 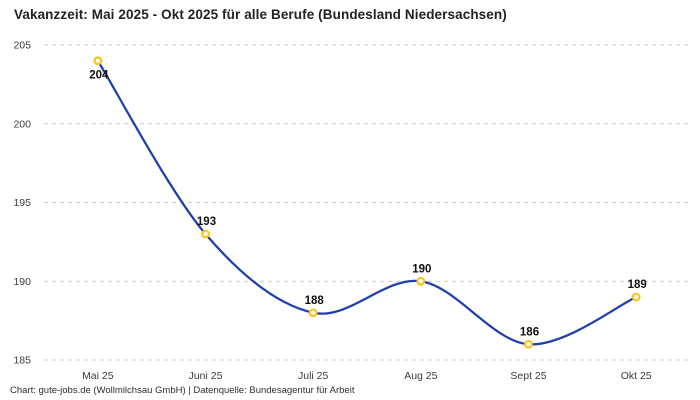 I want to click on y-axis-tick-label: 205, so click(x=22, y=46).